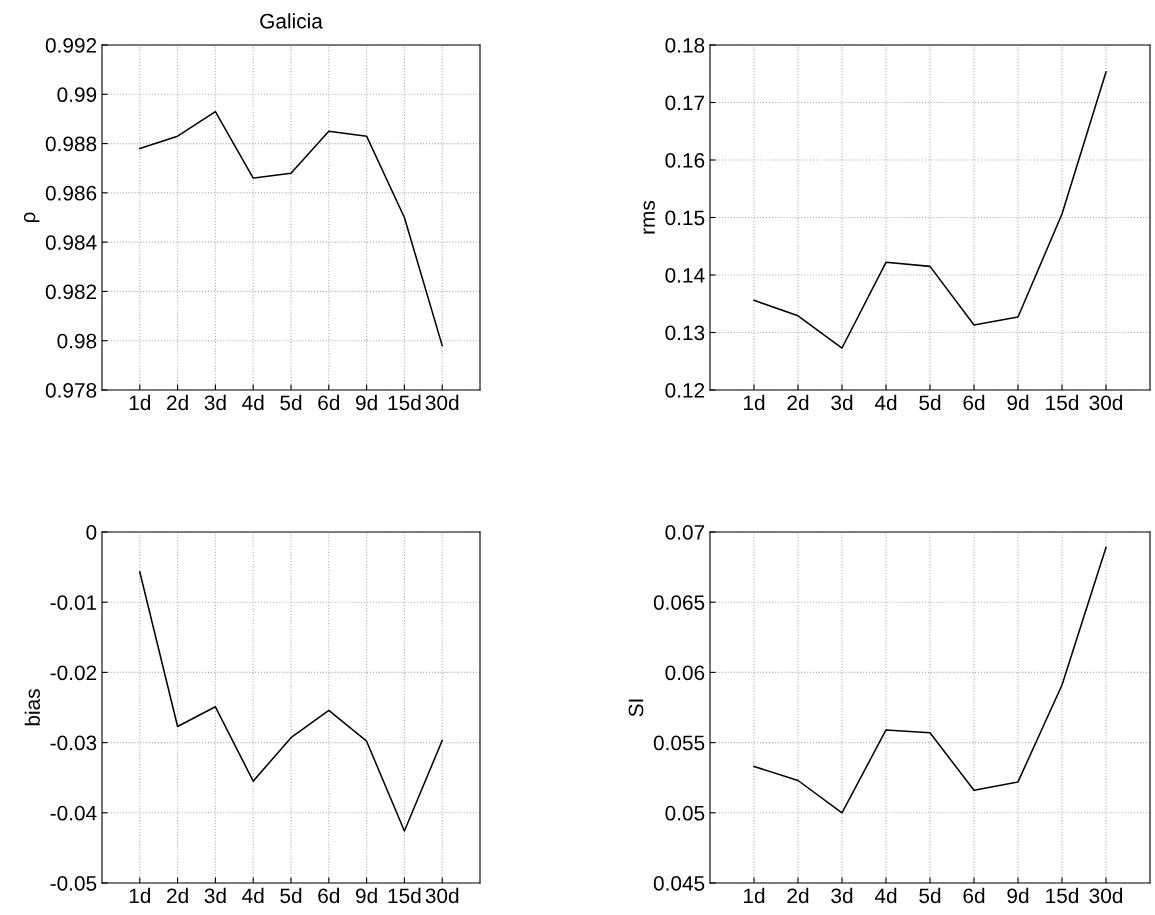 The image size is (1155, 915). I want to click on y-tick-label: 0.992, so click(71, 45).